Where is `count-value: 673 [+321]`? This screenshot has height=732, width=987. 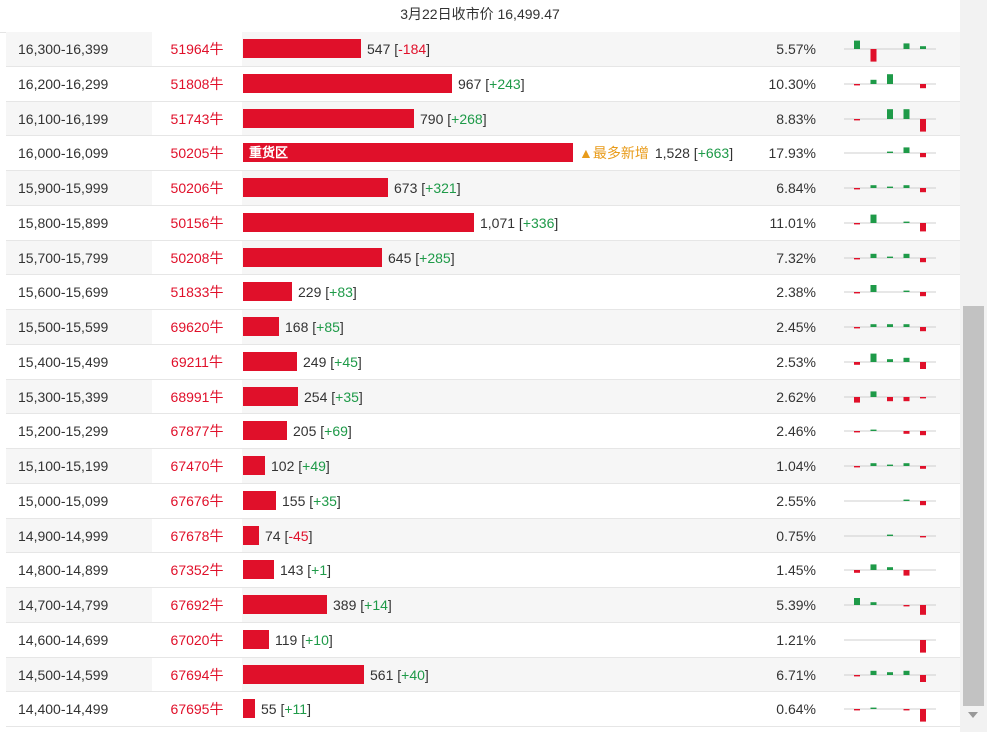
count-value: 673 [+321] is located at coordinates (427, 188).